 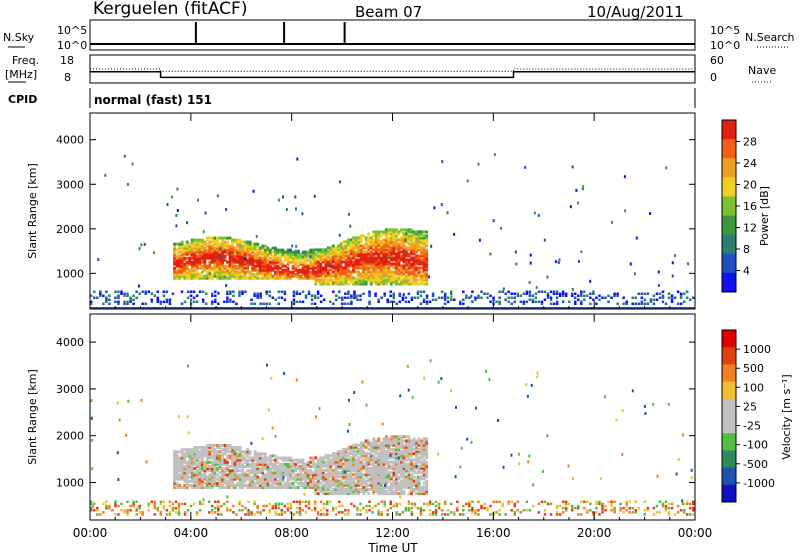 I want to click on x-tick-label: 12:00, so click(x=392, y=533).